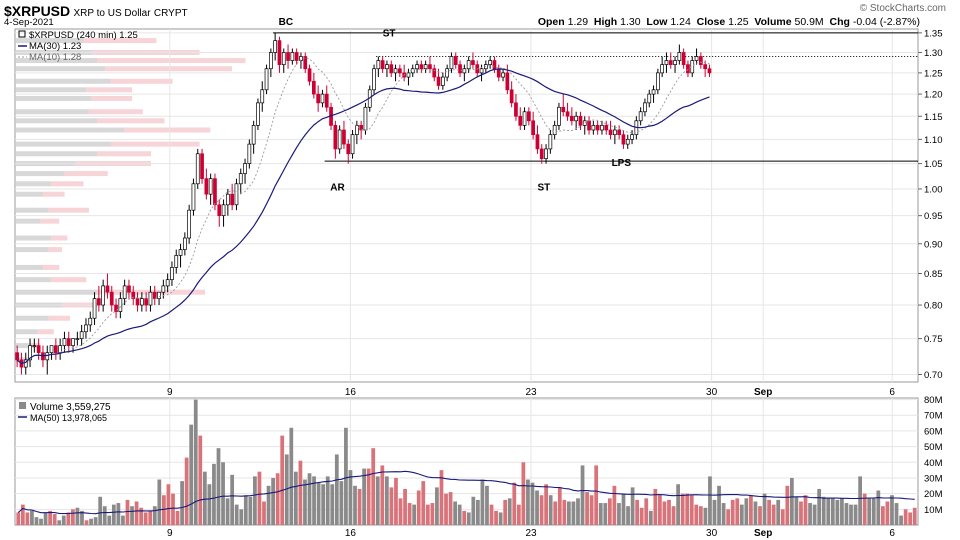 The image size is (960, 540). I want to click on price-tick-label: 0.95, so click(933, 216).